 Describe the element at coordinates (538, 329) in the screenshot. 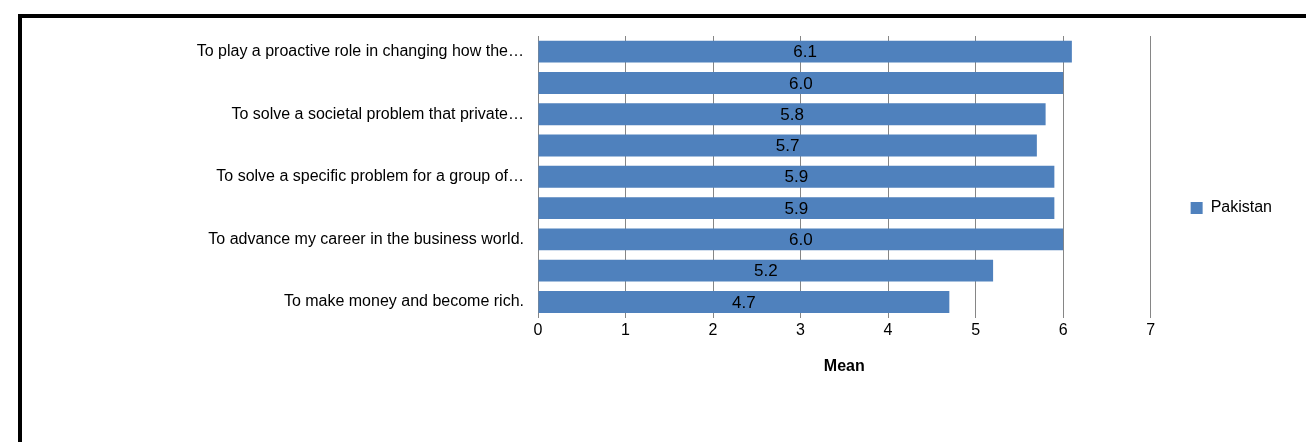

I see `x-tick-label: 0` at that location.